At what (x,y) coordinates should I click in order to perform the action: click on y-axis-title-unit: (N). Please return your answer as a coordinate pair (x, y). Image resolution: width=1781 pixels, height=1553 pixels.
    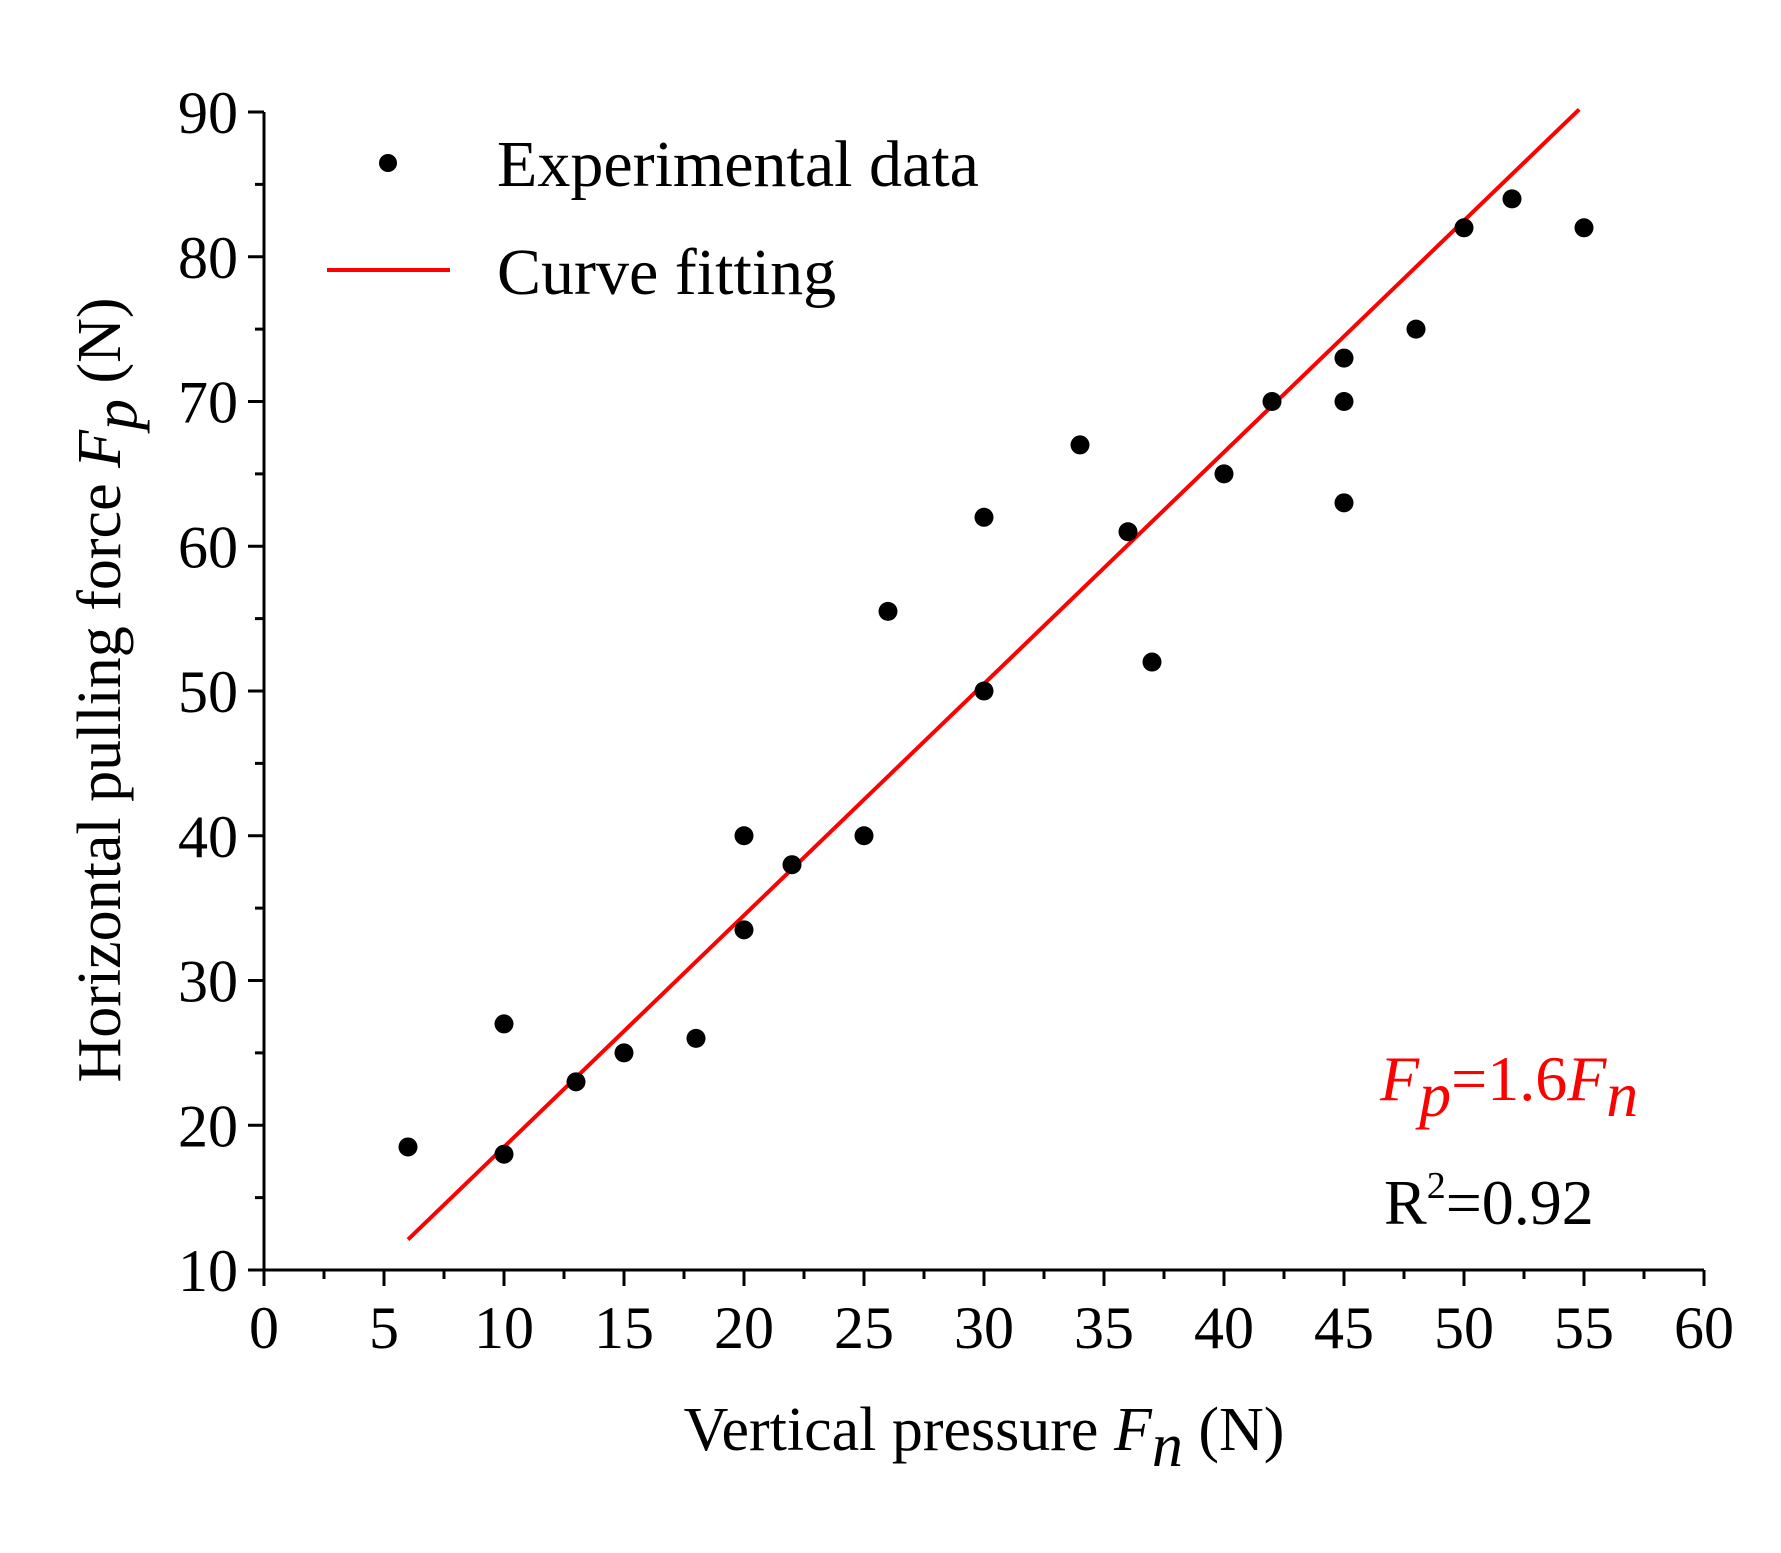
    Looking at the image, I should click on (100, 340).